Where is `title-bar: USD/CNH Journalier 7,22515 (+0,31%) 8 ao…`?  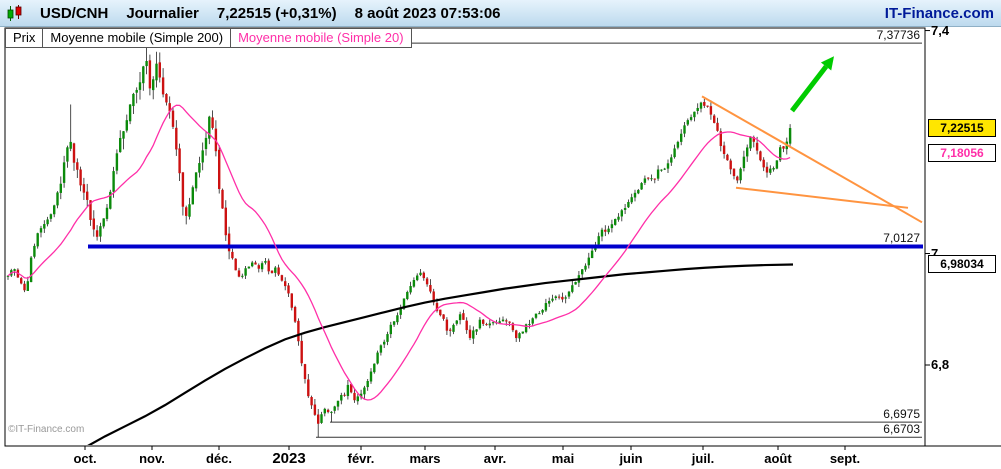 title-bar: USD/CNH Journalier 7,22515 (+0,31%) 8 ao… is located at coordinates (500, 13).